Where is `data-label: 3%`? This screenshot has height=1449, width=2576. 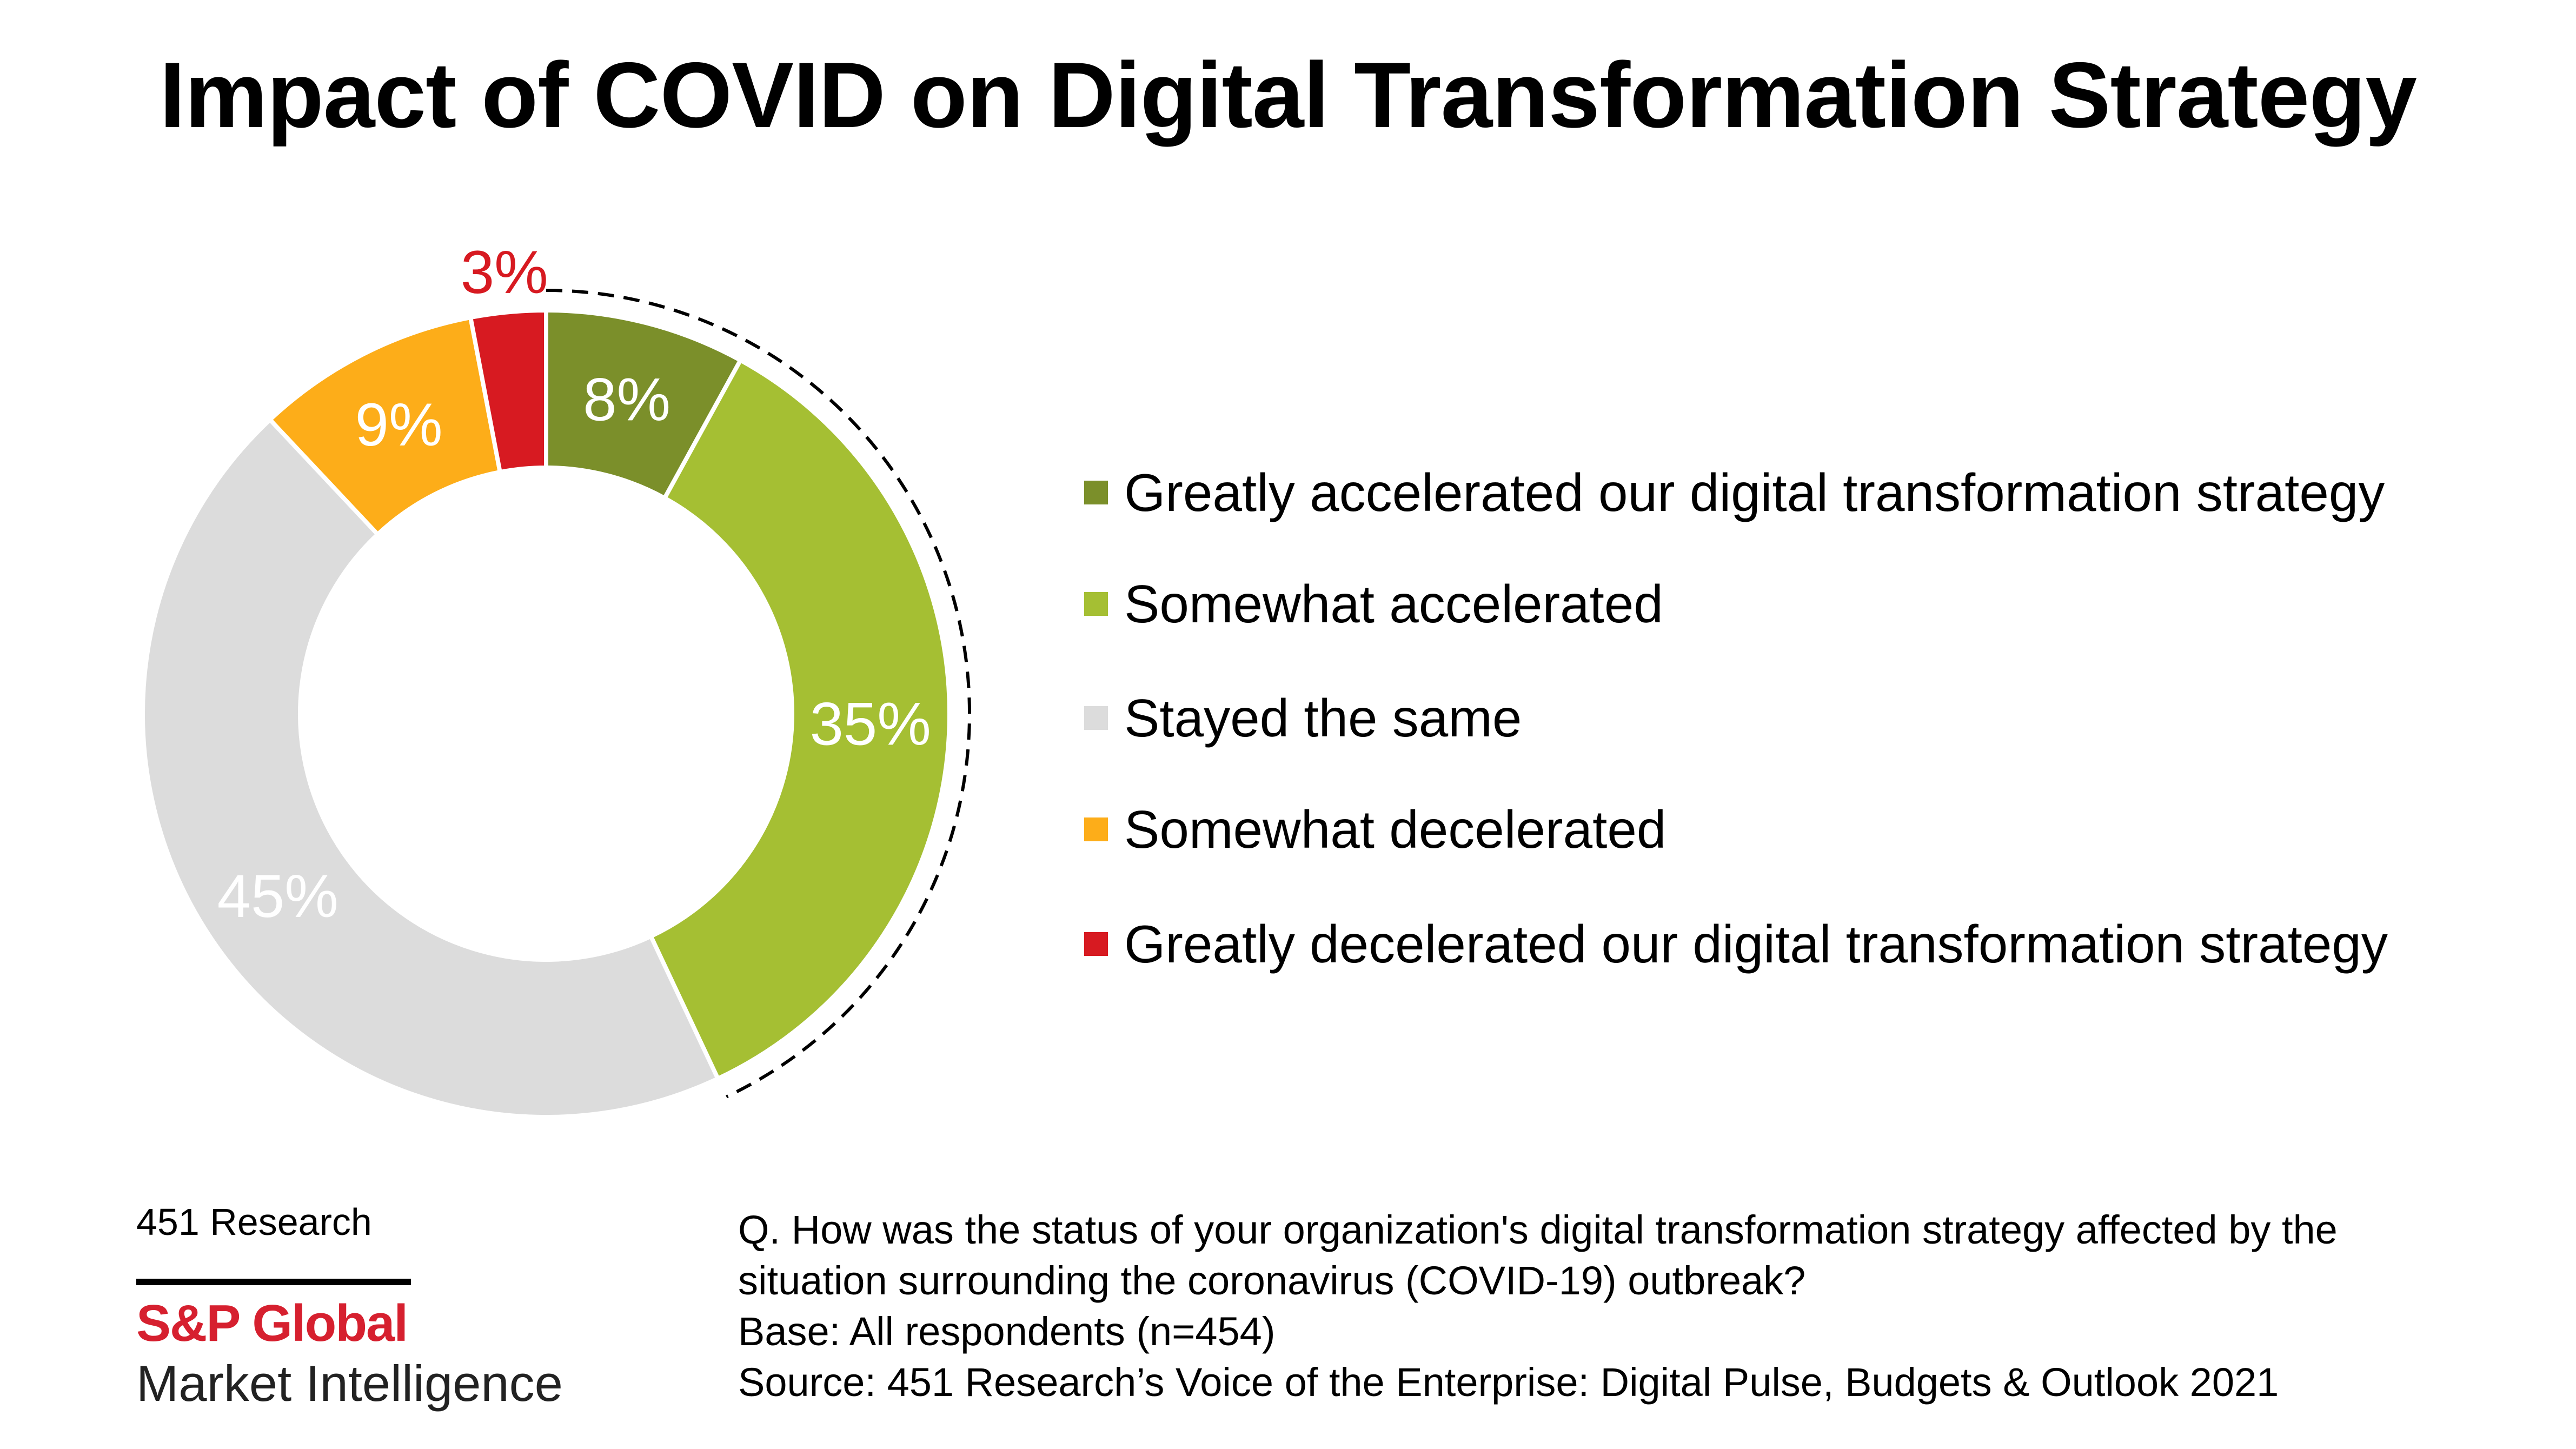
data-label: 3% is located at coordinates (504, 272).